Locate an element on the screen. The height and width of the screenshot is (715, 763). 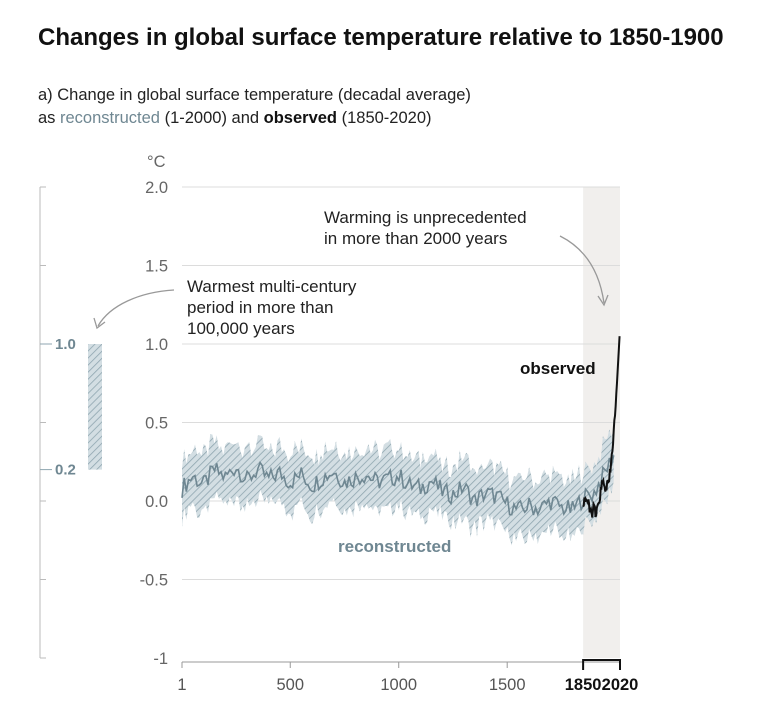
warmest-arrowhead is located at coordinates (99, 323).